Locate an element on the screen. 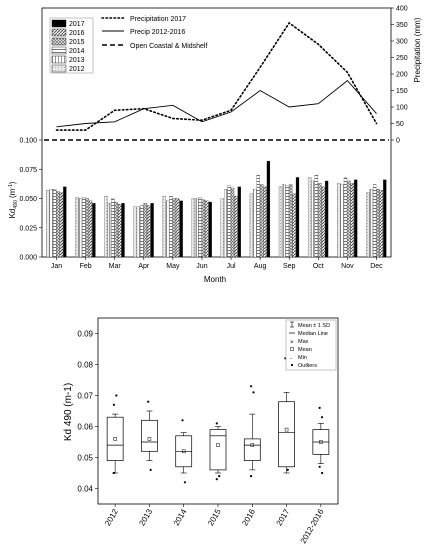  legend-swatch-2014 is located at coordinates (59, 50).